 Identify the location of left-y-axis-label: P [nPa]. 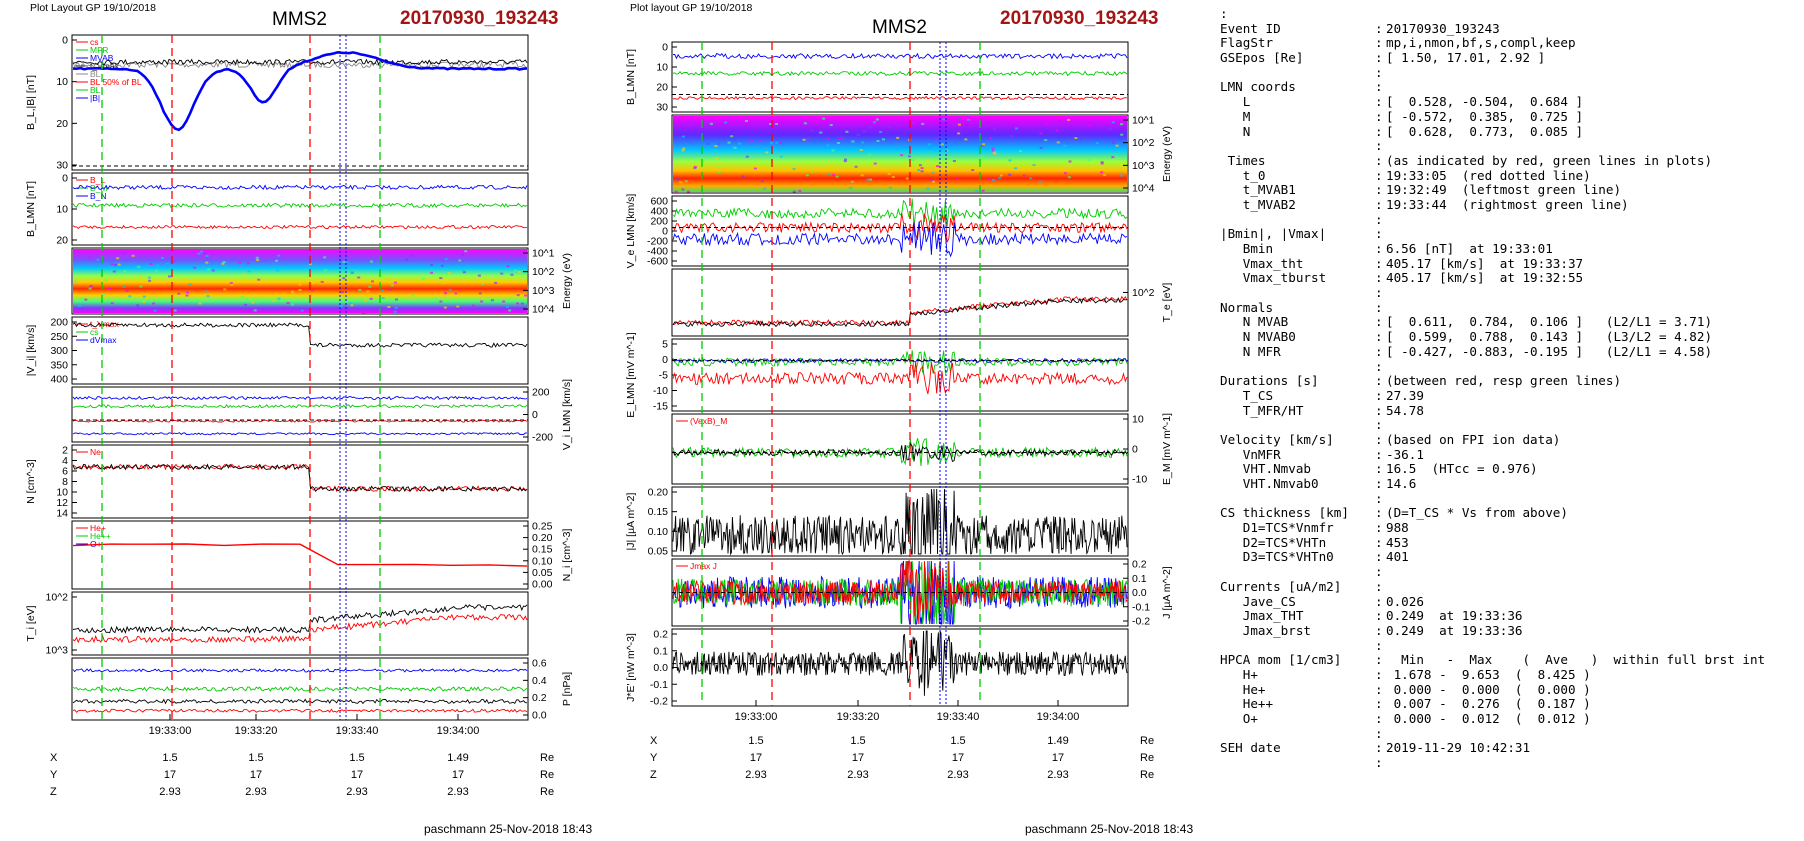
(567, 689).